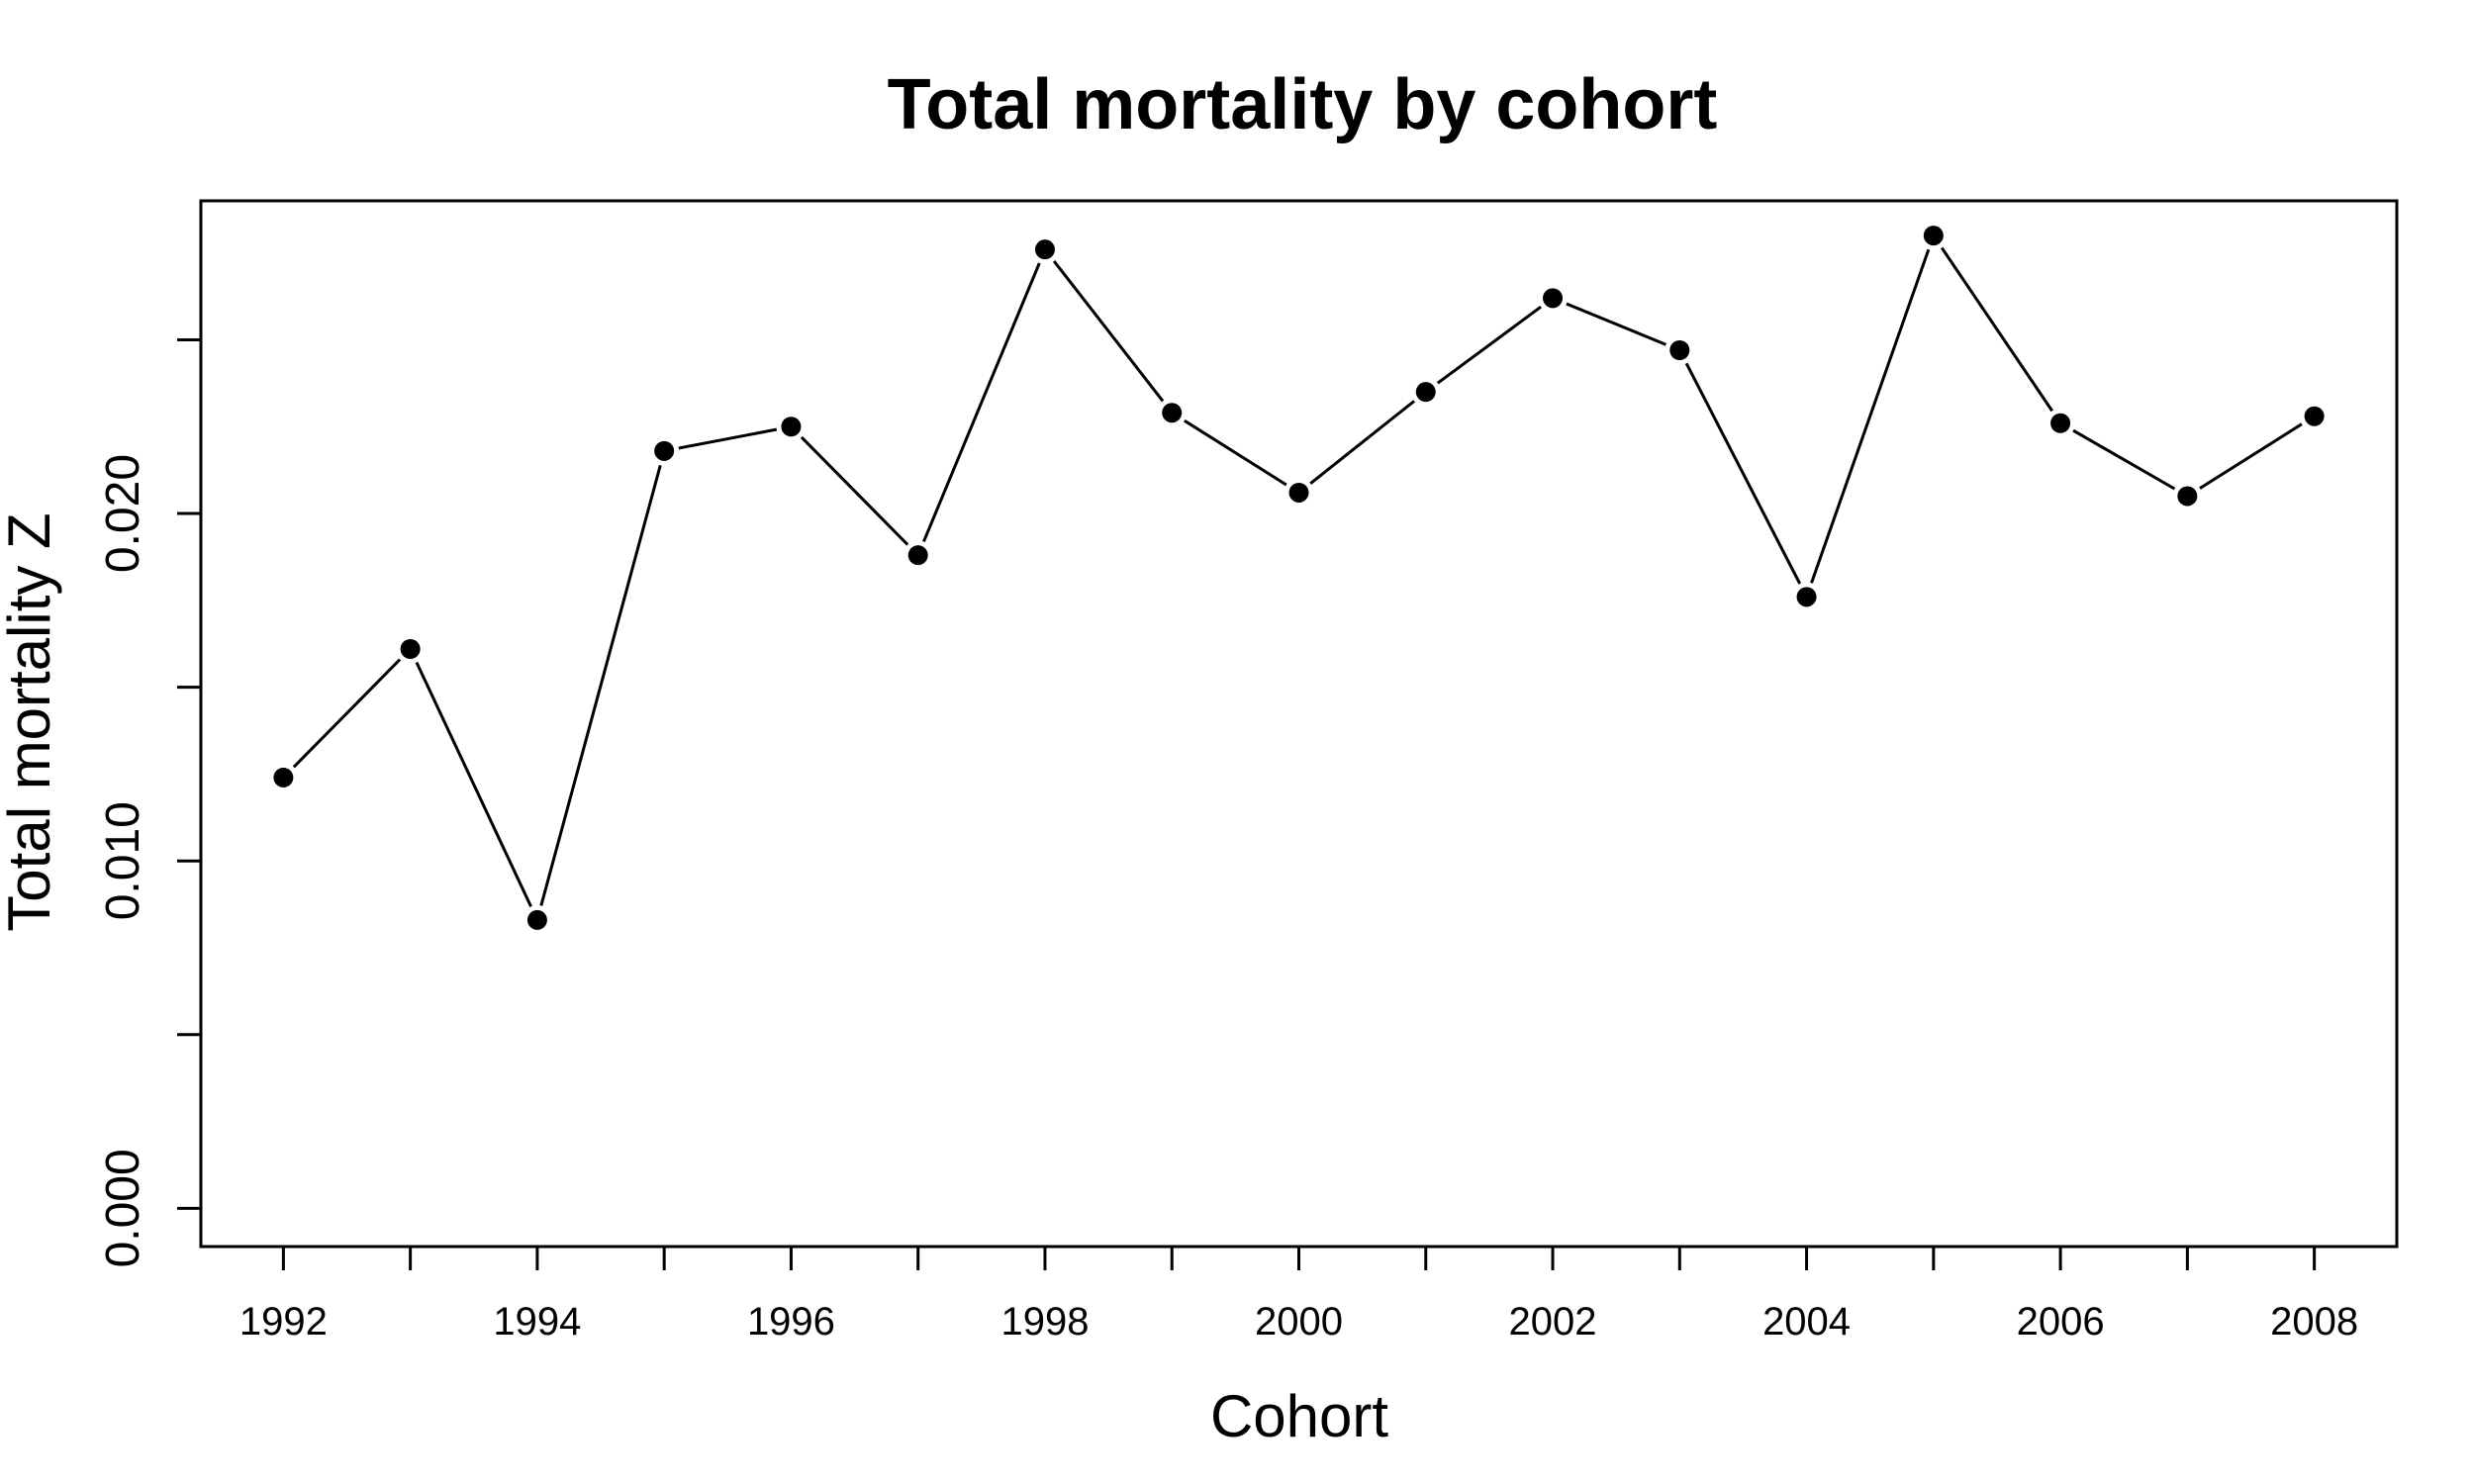 The height and width of the screenshot is (1484, 2474). I want to click on x-tick-label: 2008, so click(2314, 1322).